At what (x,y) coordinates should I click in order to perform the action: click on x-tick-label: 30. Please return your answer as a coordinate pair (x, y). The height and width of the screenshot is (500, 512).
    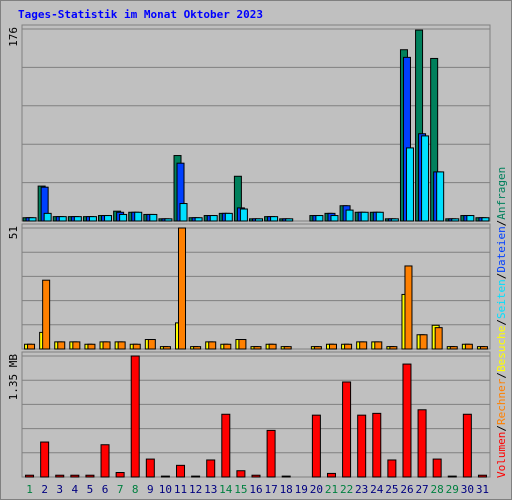
    Looking at the image, I should click on (467, 489).